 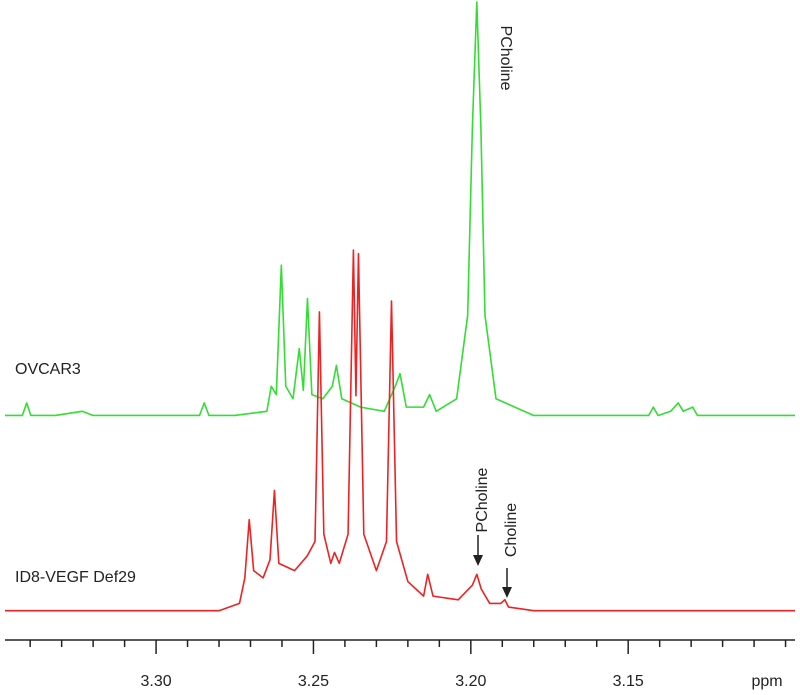 What do you see at coordinates (156, 681) in the screenshot?
I see `x-tick-label: 3.30` at bounding box center [156, 681].